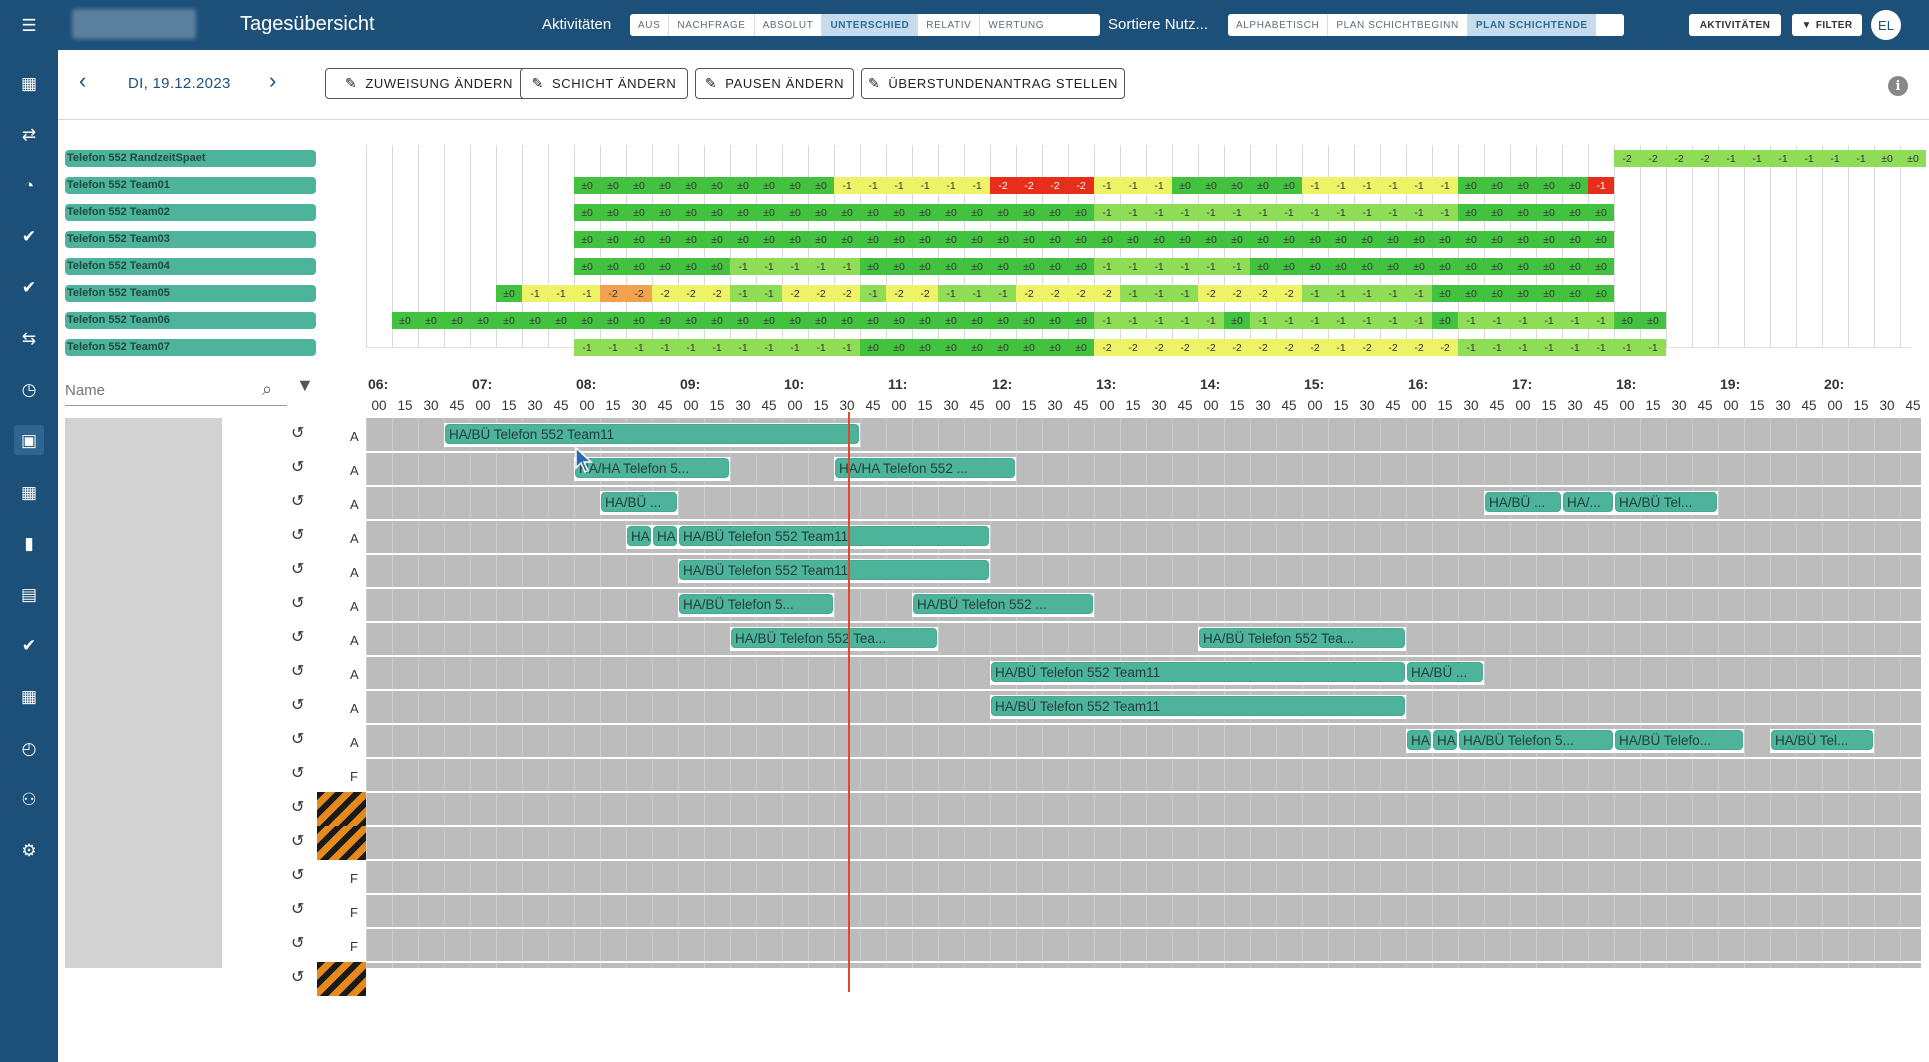 This screenshot has height=1062, width=1929. What do you see at coordinates (1886, 25) in the screenshot?
I see `user-avatar: EL` at bounding box center [1886, 25].